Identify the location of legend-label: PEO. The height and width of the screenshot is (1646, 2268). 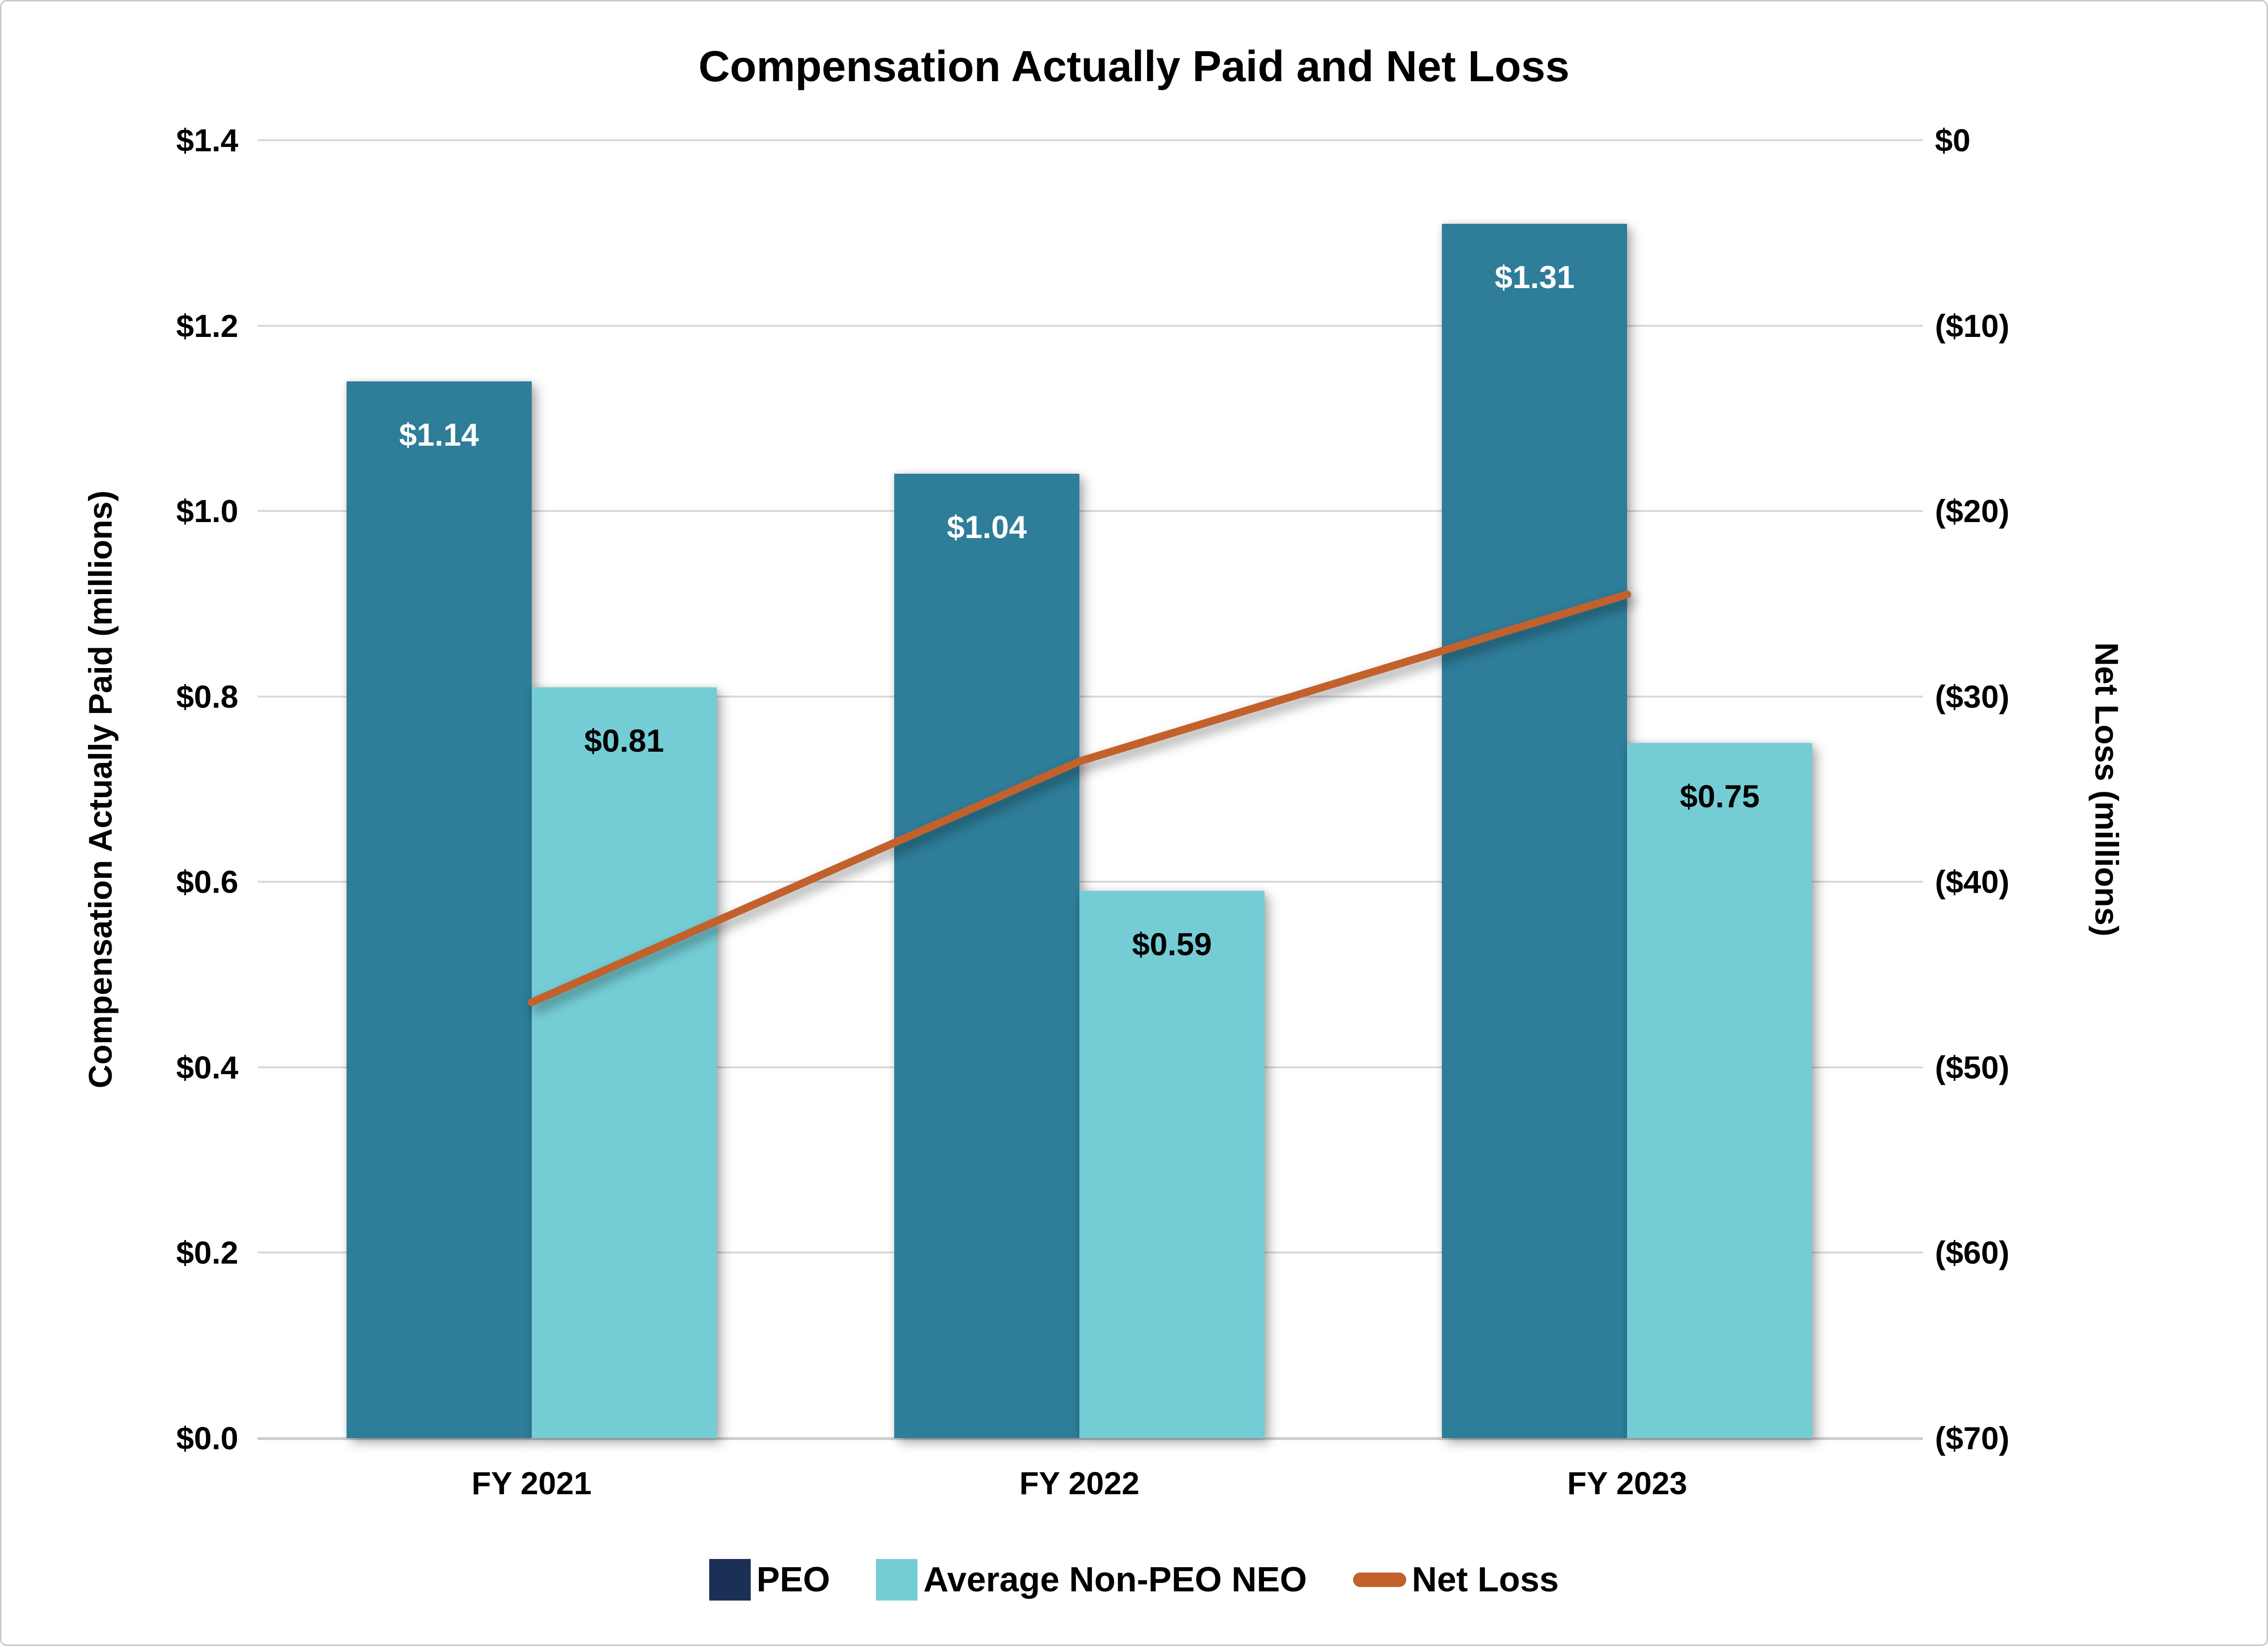
(793, 1579).